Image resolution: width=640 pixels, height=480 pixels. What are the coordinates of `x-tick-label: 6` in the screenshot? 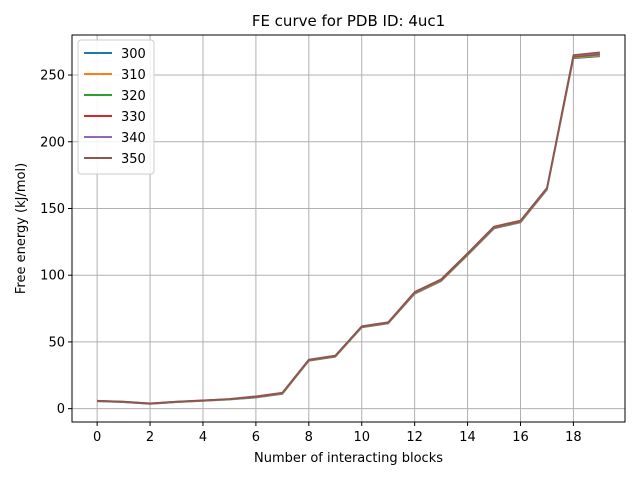 It's located at (256, 437).